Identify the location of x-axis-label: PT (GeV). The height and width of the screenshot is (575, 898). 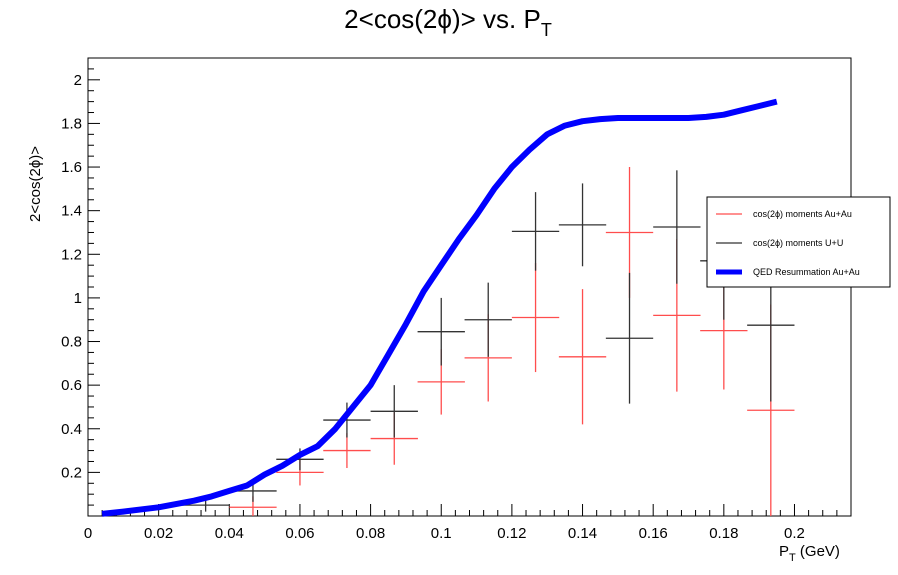
(809, 553).